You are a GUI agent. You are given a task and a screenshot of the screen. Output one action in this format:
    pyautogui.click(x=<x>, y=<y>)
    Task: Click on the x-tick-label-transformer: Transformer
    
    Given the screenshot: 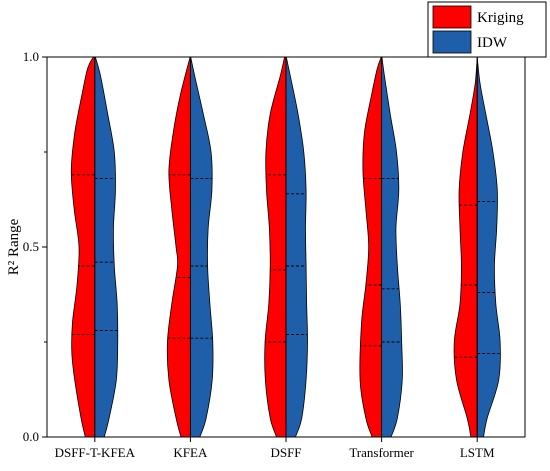 What is the action you would take?
    pyautogui.click(x=381, y=452)
    